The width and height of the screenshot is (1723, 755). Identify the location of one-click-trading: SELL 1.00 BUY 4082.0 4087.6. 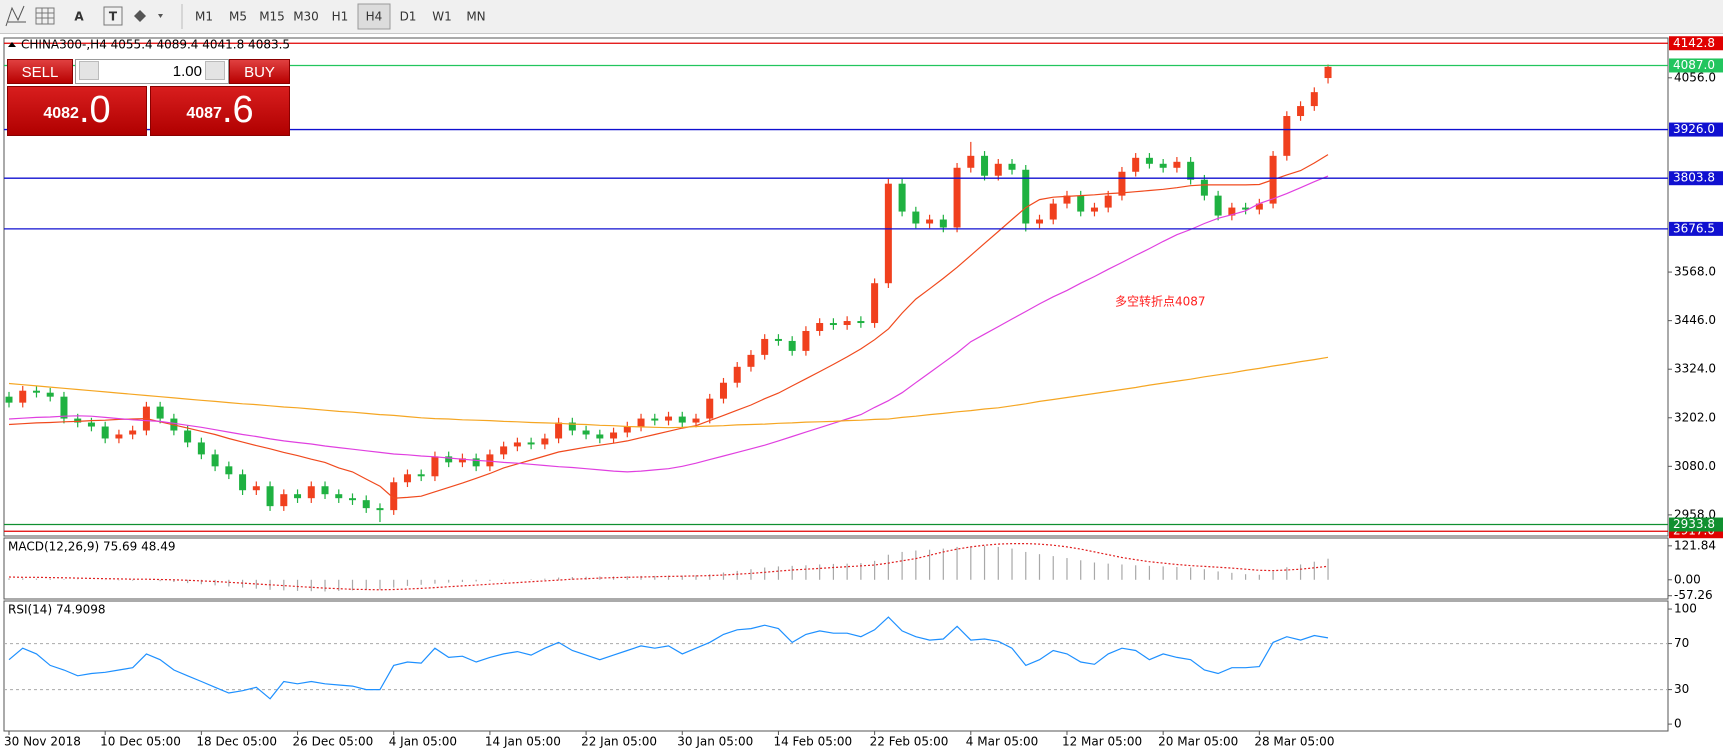
(148, 97).